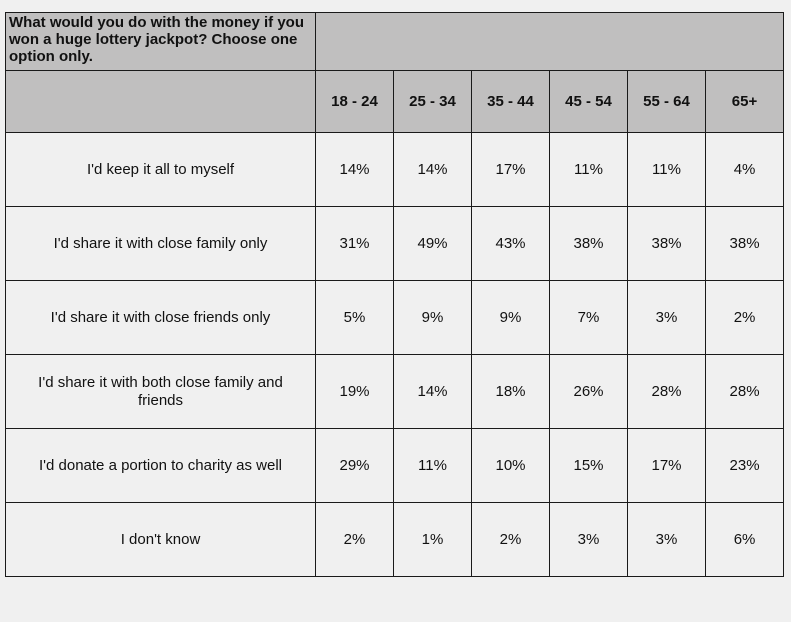  What do you see at coordinates (160, 539) in the screenshot?
I see `row-label: I don't know` at bounding box center [160, 539].